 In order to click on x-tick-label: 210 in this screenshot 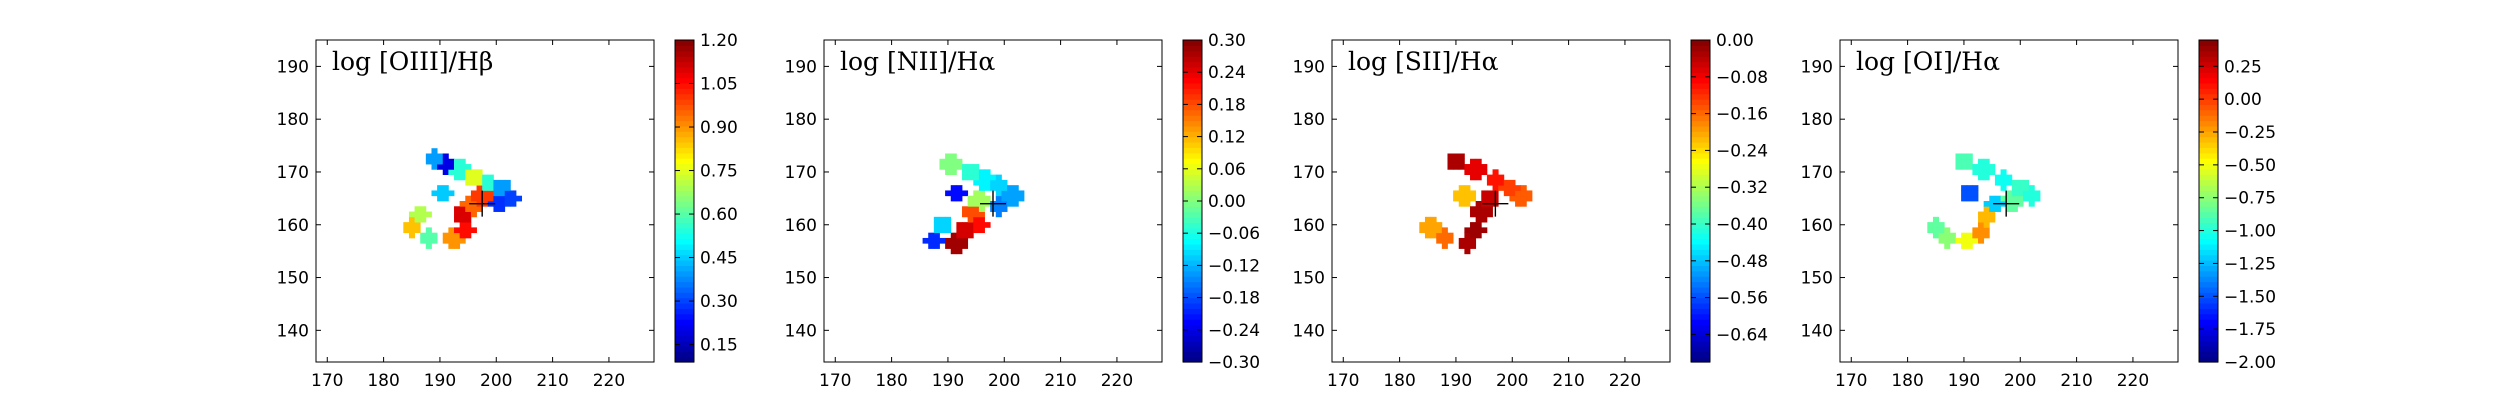, I will do `click(1060, 381)`.